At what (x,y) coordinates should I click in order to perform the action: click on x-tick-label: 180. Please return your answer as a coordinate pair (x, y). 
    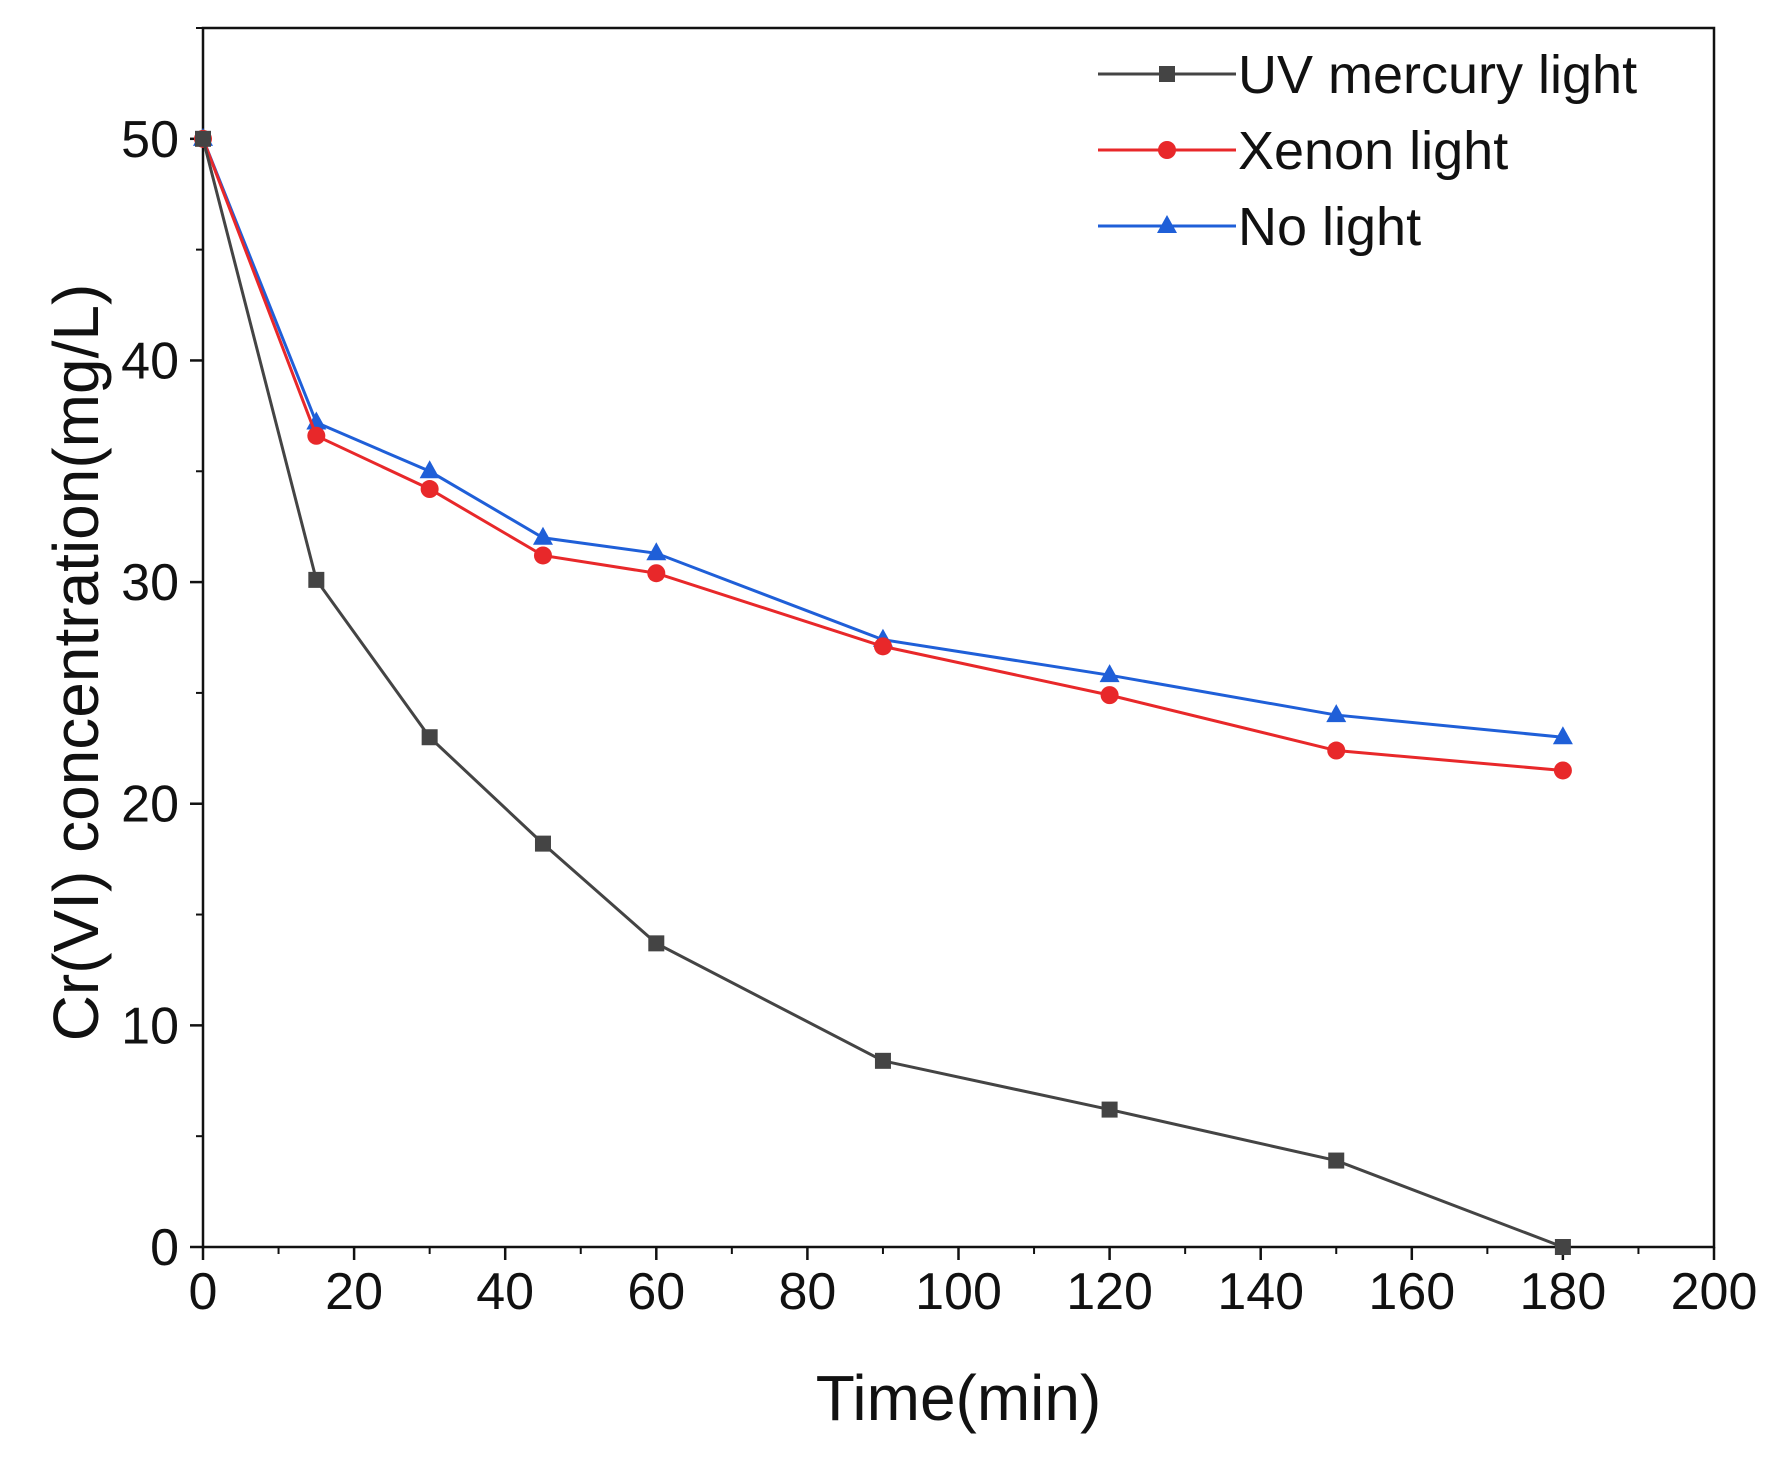
    Looking at the image, I should click on (1563, 1292).